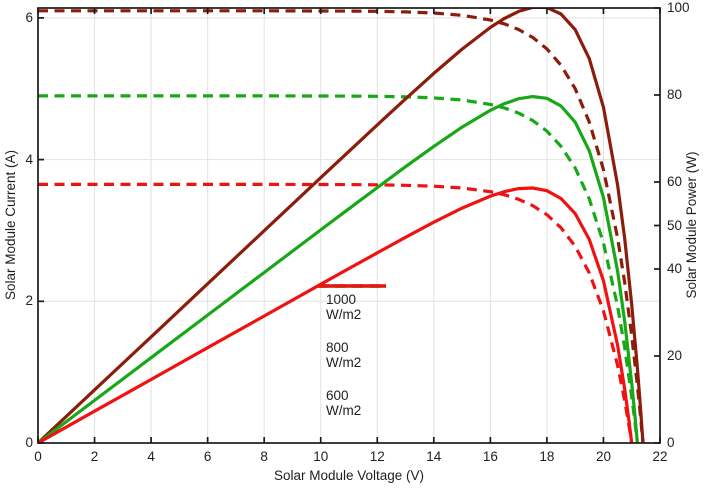 The image size is (708, 494). I want to click on x-tick-label: 2, so click(94, 456).